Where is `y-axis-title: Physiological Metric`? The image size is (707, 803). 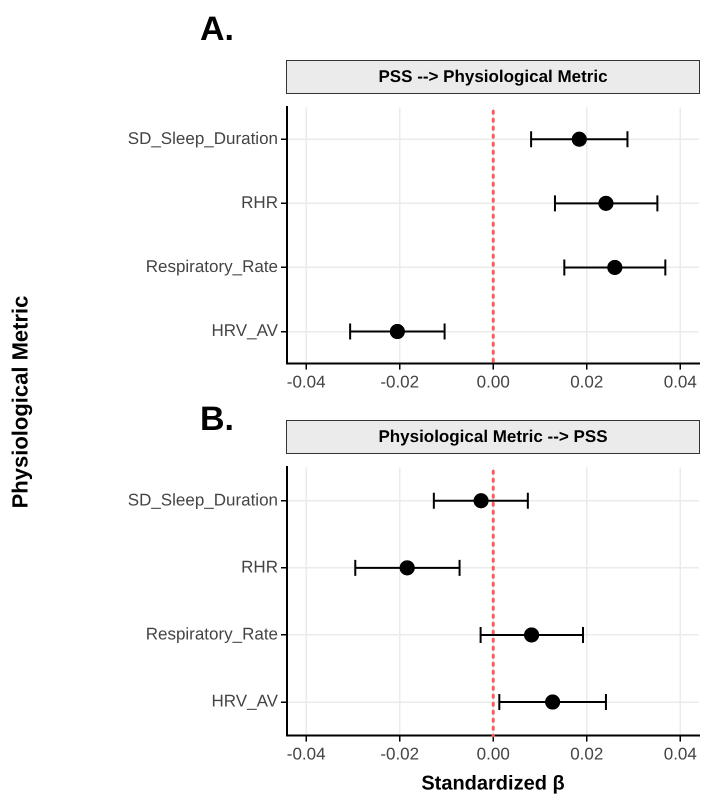 y-axis-title: Physiological Metric is located at coordinates (20, 401).